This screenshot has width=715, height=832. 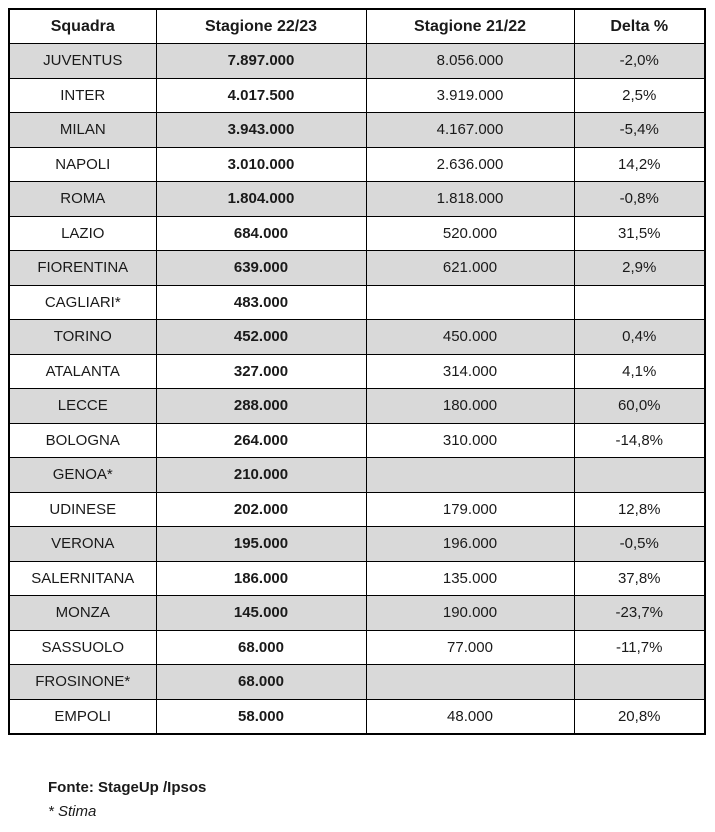 I want to click on stagione-2122-cell: 450.000, so click(x=470, y=337).